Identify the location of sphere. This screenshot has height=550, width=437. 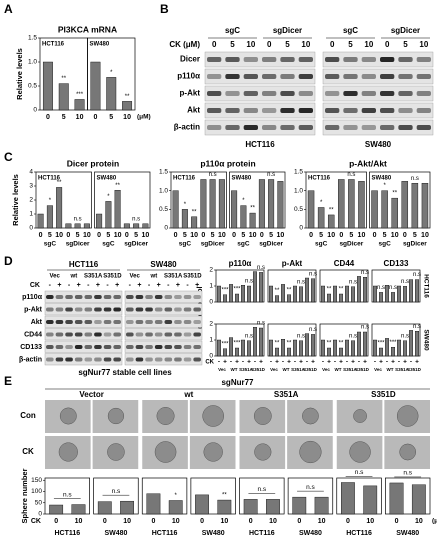
(360, 416).